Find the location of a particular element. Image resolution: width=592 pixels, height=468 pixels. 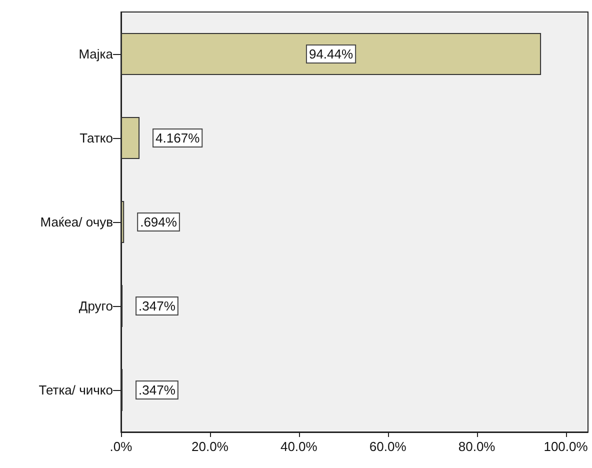

data-label: 94.44% is located at coordinates (331, 54).